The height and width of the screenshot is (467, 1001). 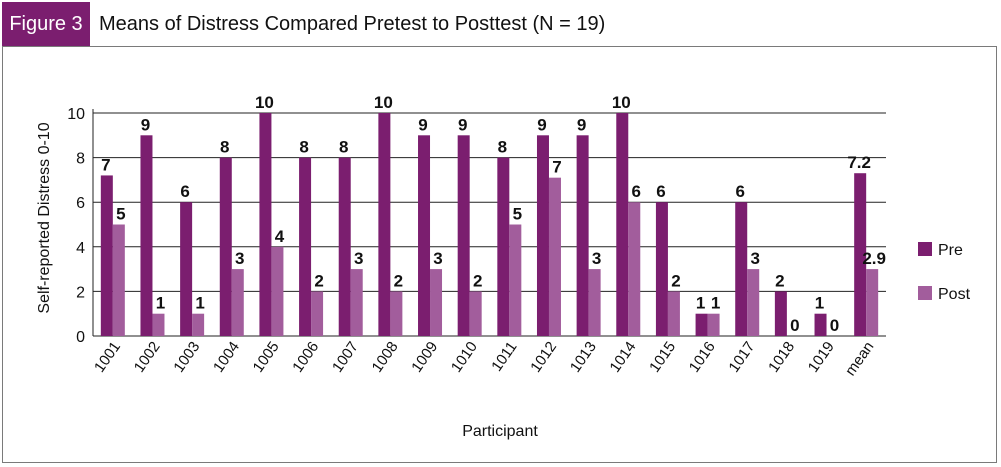 What do you see at coordinates (944, 272) in the screenshot?
I see `legend: Pre Post` at bounding box center [944, 272].